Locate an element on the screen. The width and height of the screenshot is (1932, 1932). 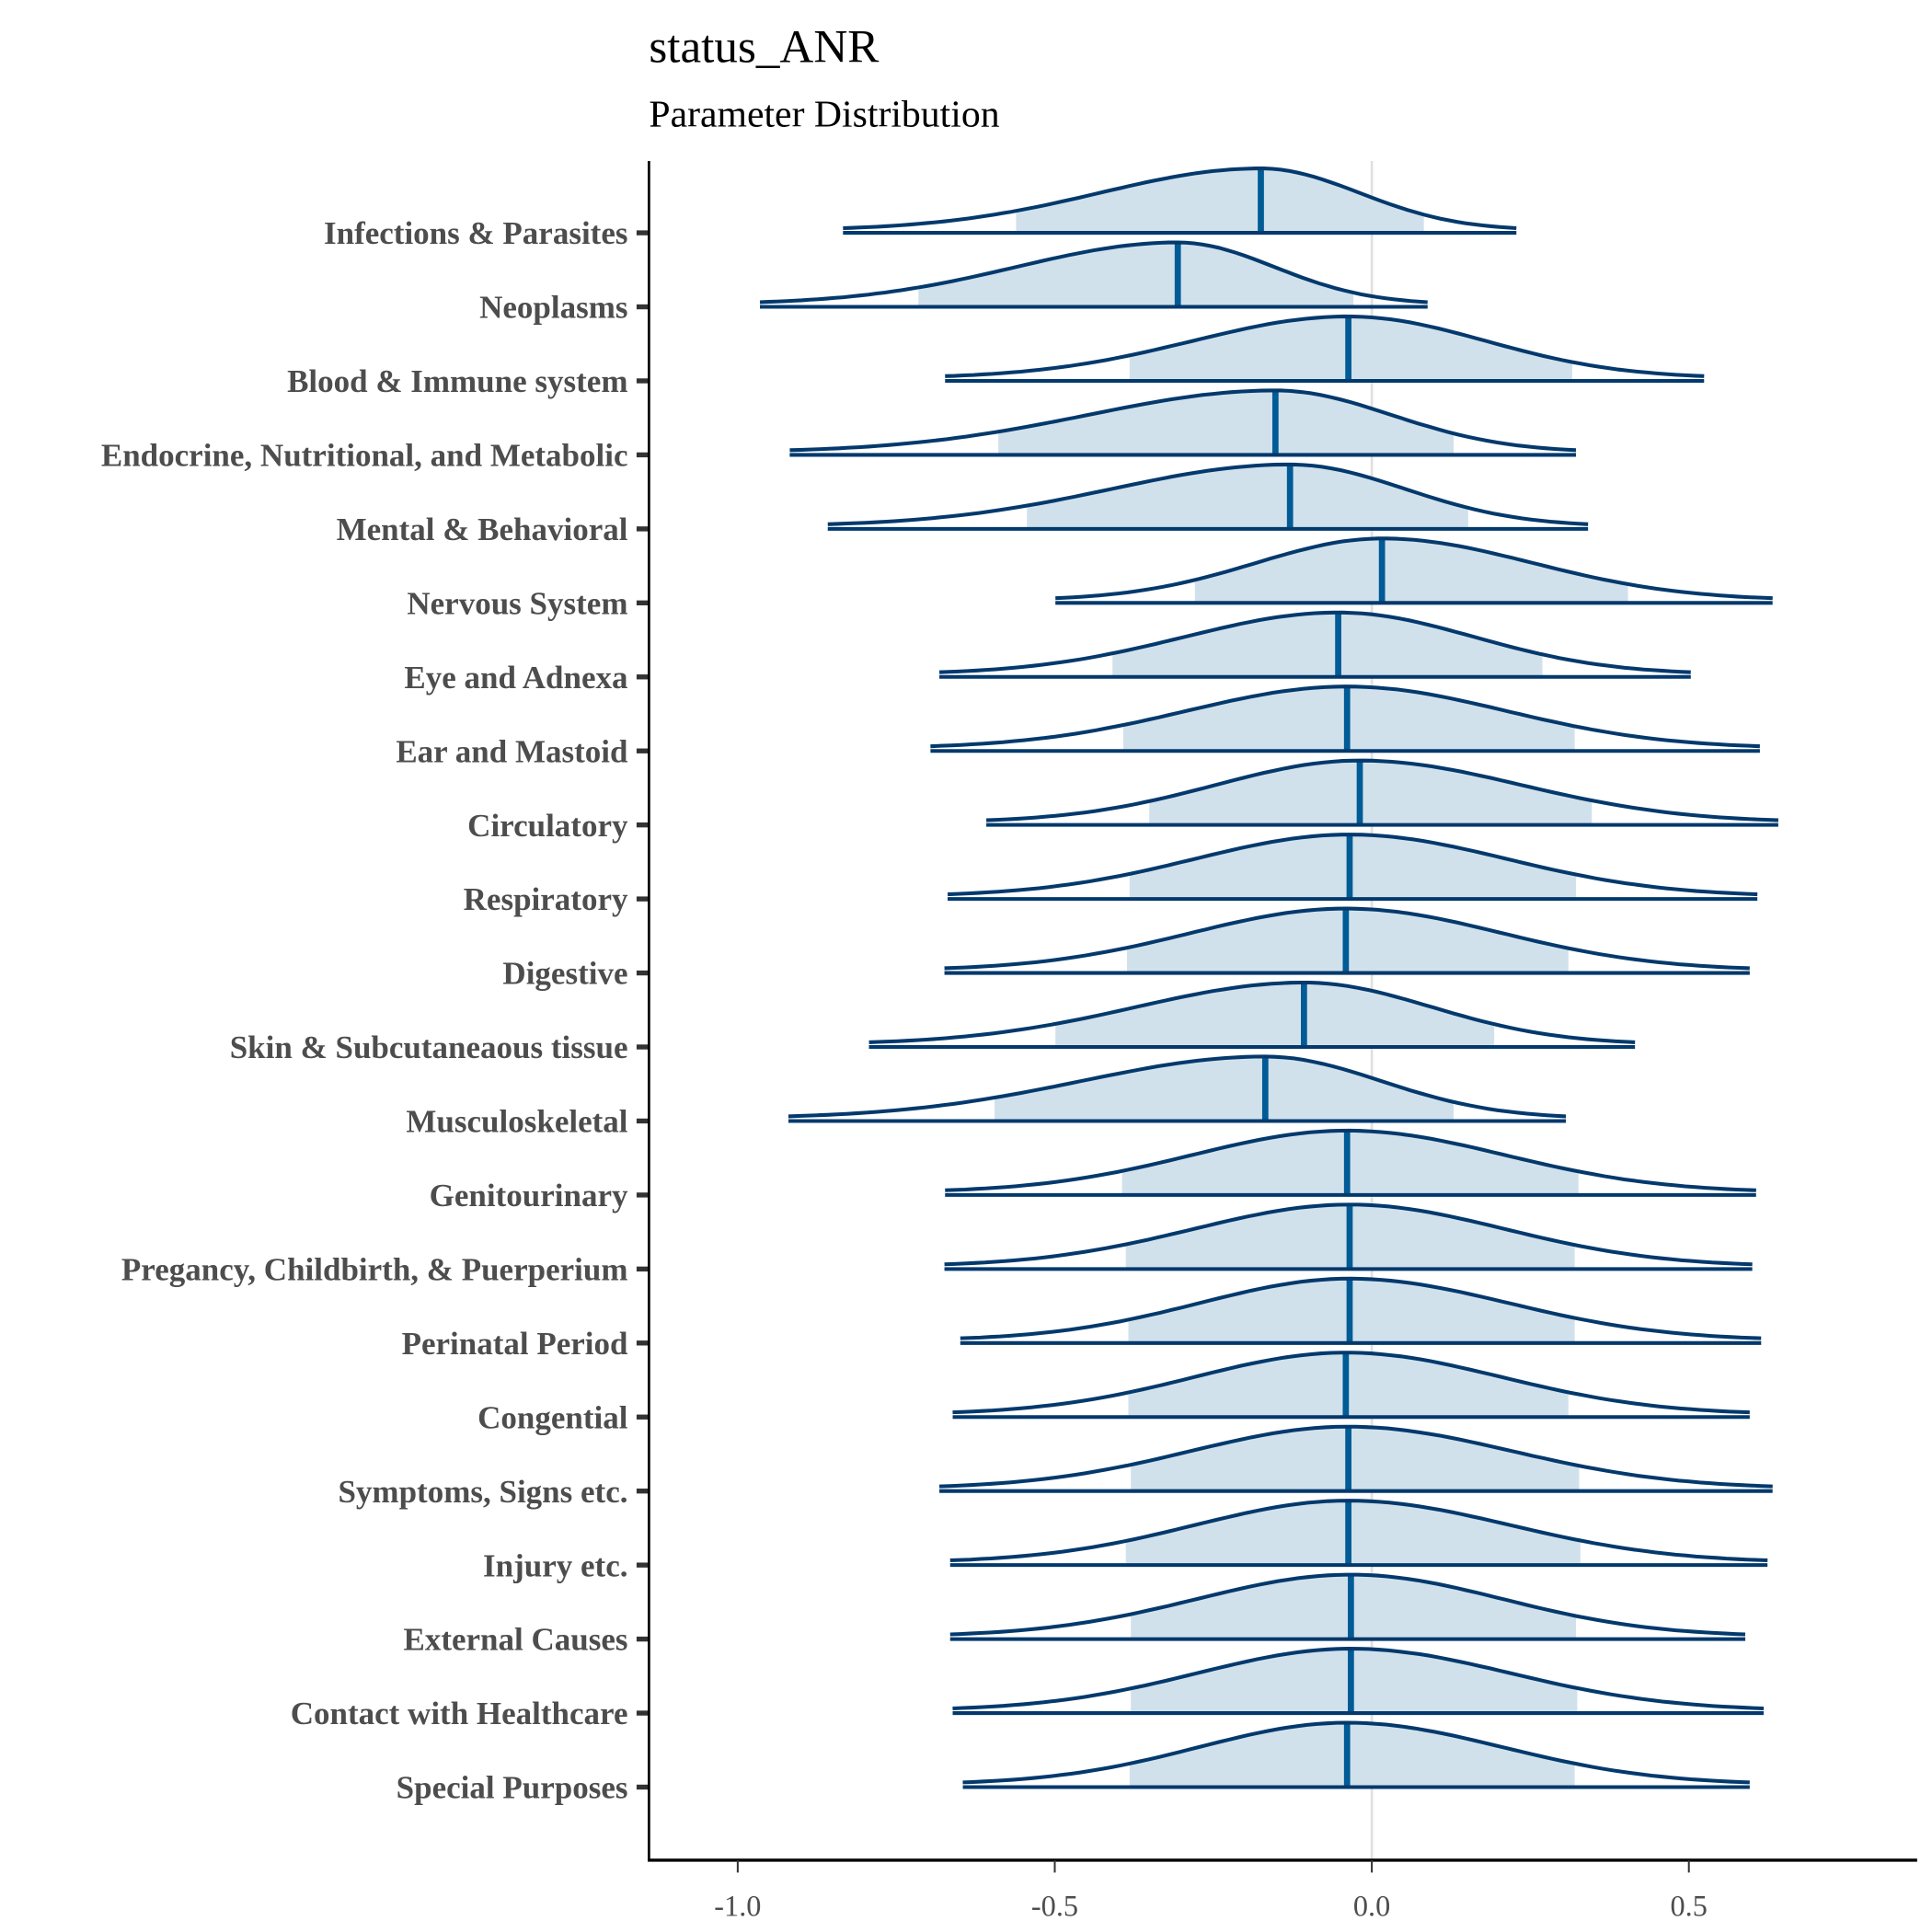
y-tick-label: Congential is located at coordinates (552, 1417).